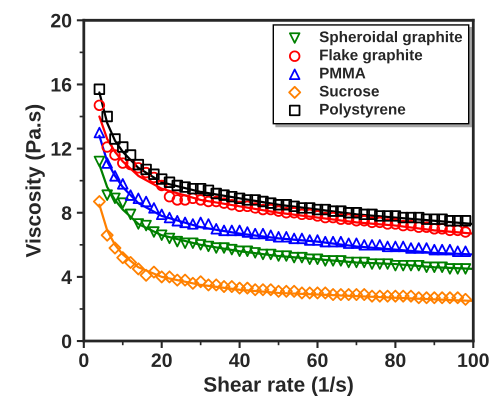 This screenshot has width=493, height=406. I want to click on x-axis-title: Shear rate (1/s), so click(278, 386).